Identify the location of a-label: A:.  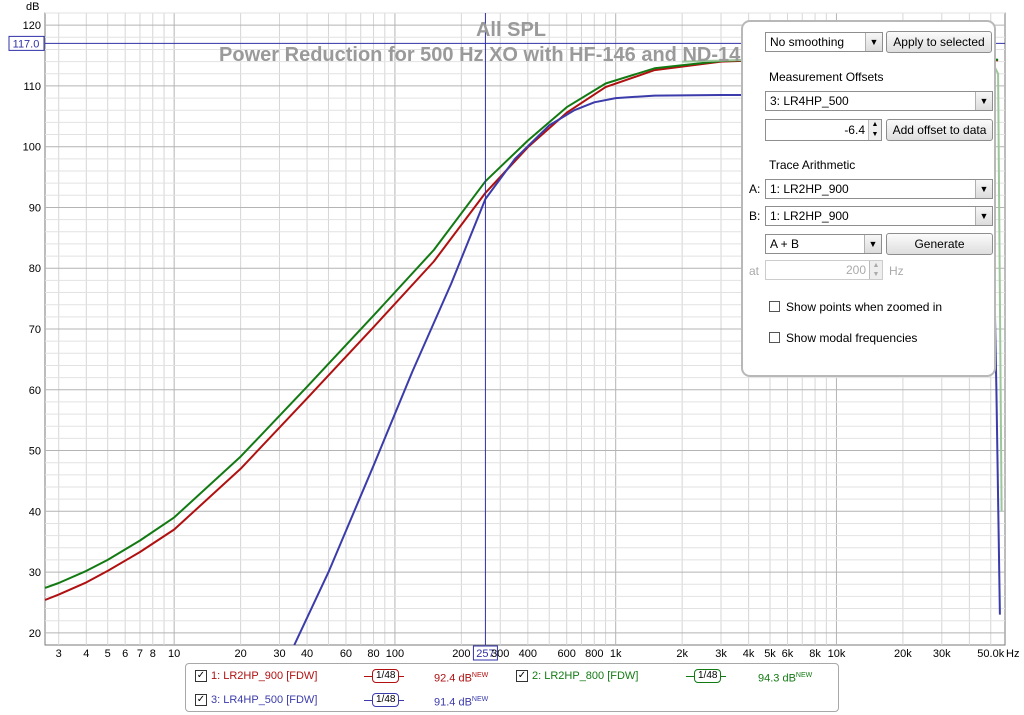
(755, 189).